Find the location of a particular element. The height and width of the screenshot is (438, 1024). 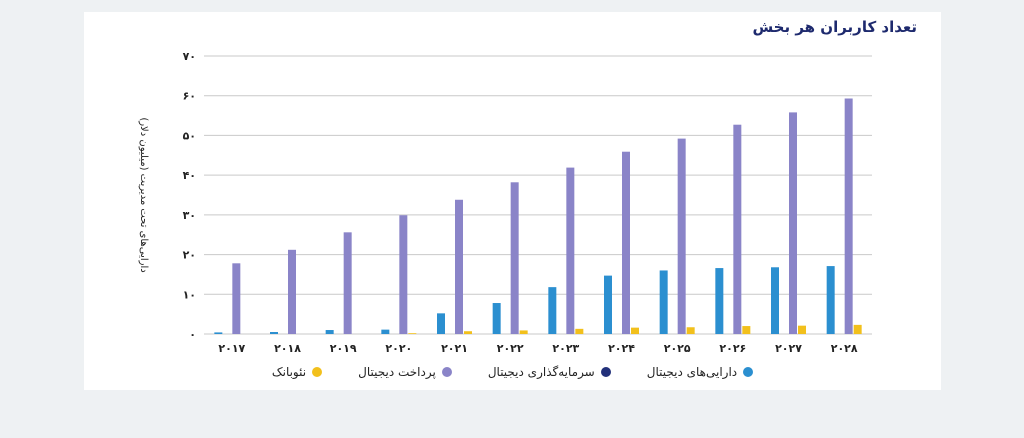

x-tick-label: ۲۰۲۰ is located at coordinates (398, 348).